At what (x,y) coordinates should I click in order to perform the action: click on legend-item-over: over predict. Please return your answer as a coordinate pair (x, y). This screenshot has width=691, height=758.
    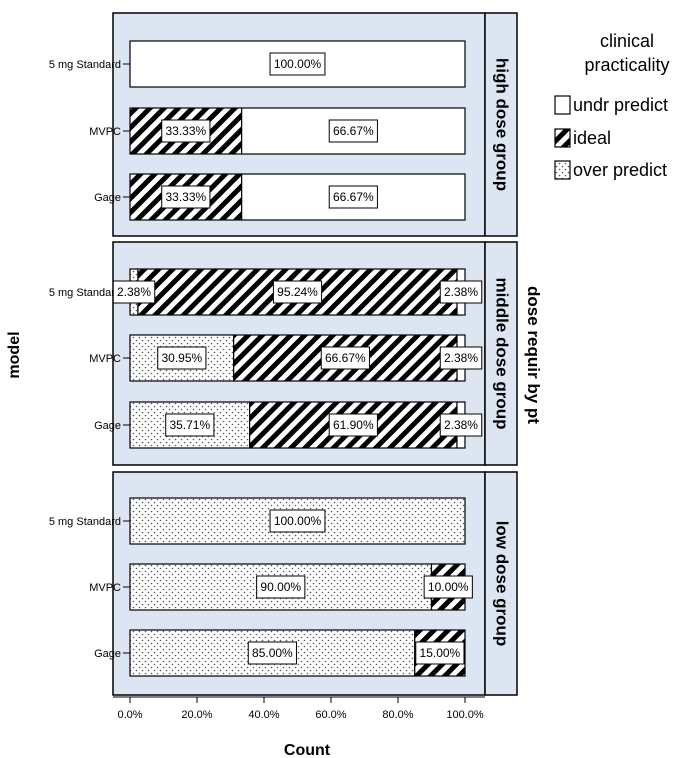
    Looking at the image, I should click on (610, 170).